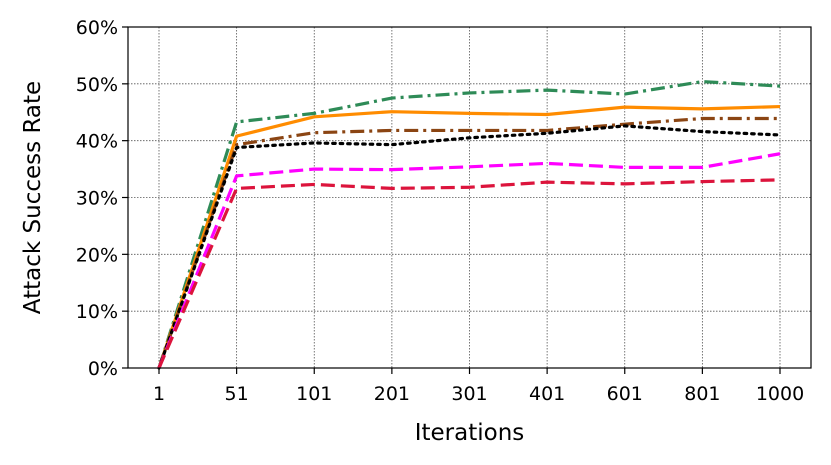 This screenshot has width=831, height=465. Describe the element at coordinates (470, 433) in the screenshot. I see `x-axis-title: Iterations` at that location.